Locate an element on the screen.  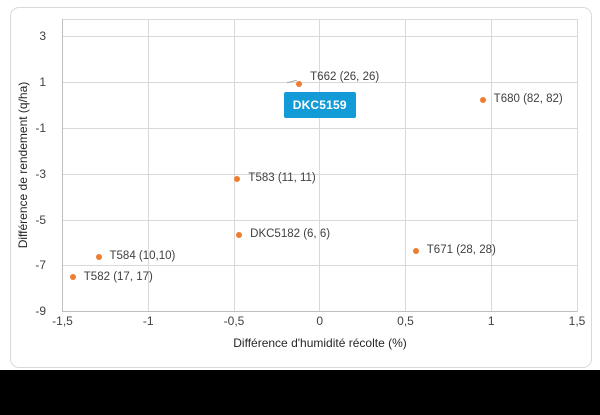
x-tick-label: 1,5 is located at coordinates (577, 321).